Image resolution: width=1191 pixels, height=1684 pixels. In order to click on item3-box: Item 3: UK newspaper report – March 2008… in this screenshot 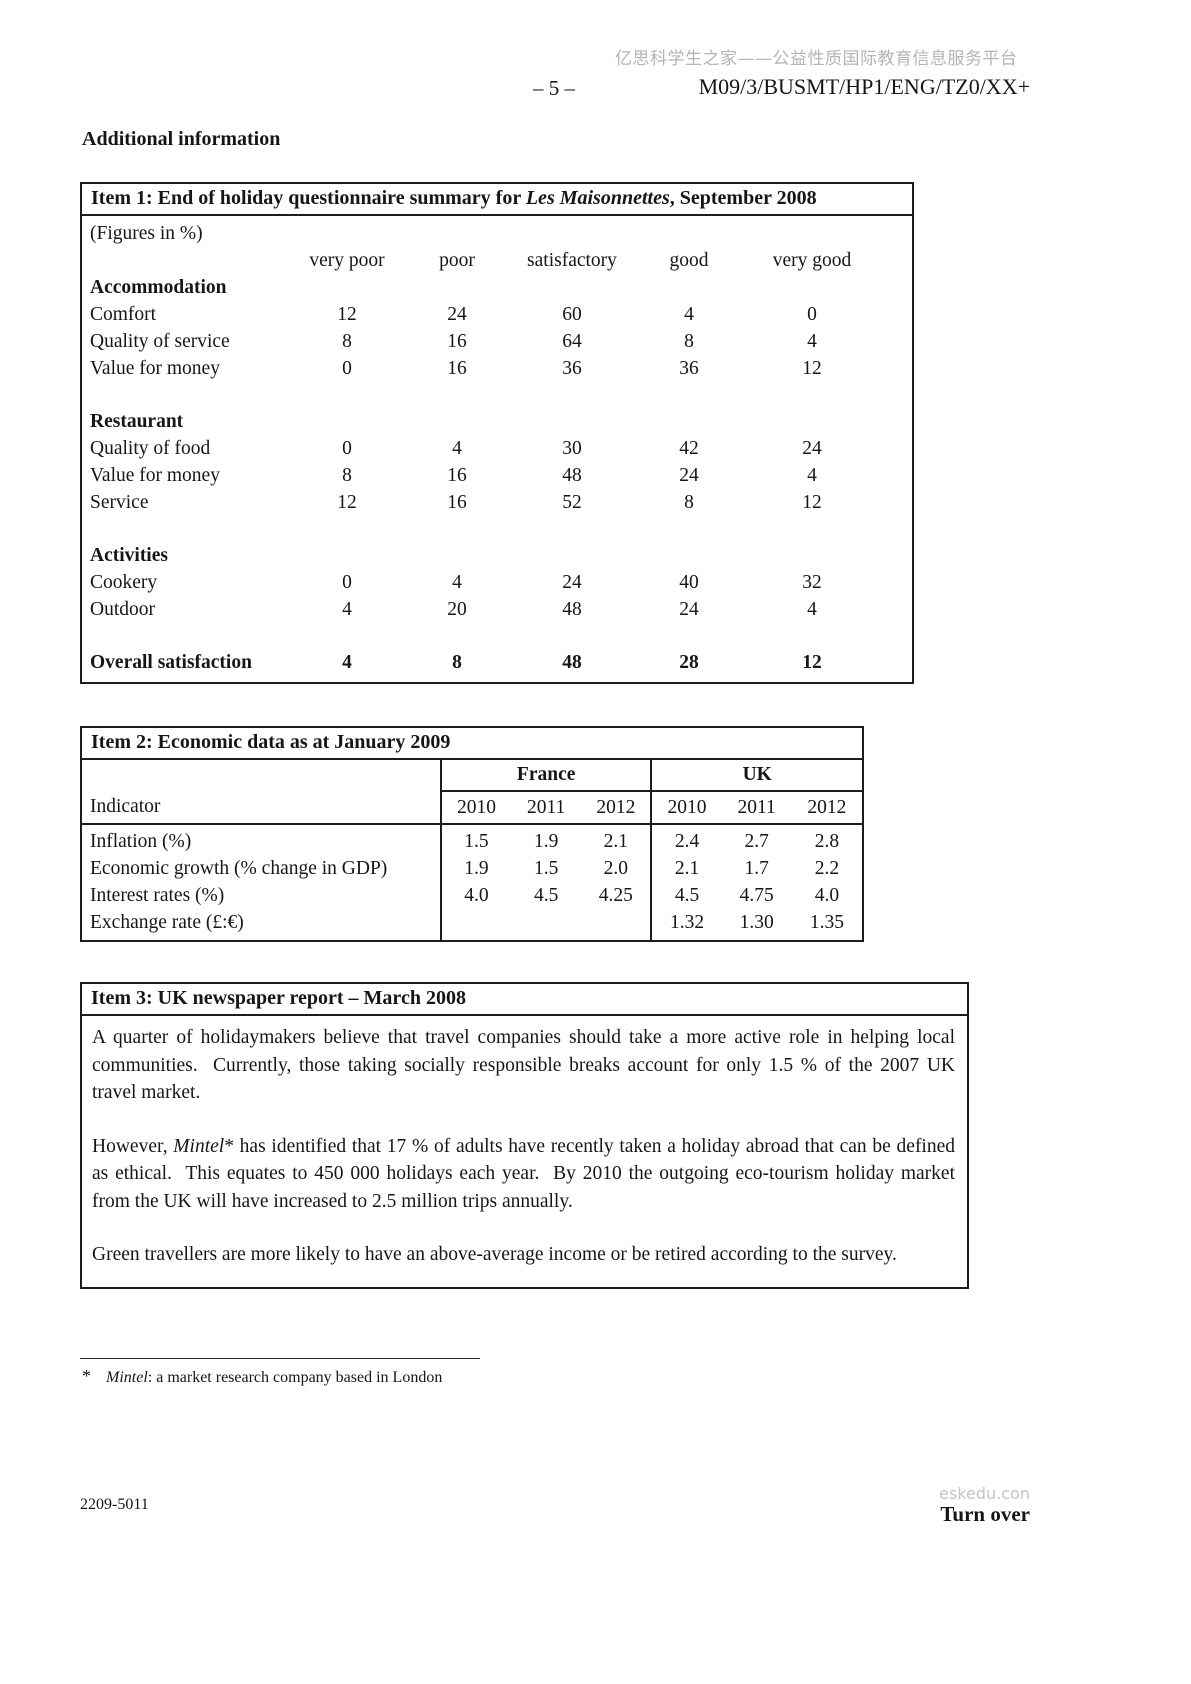, I will do `click(524, 1135)`.